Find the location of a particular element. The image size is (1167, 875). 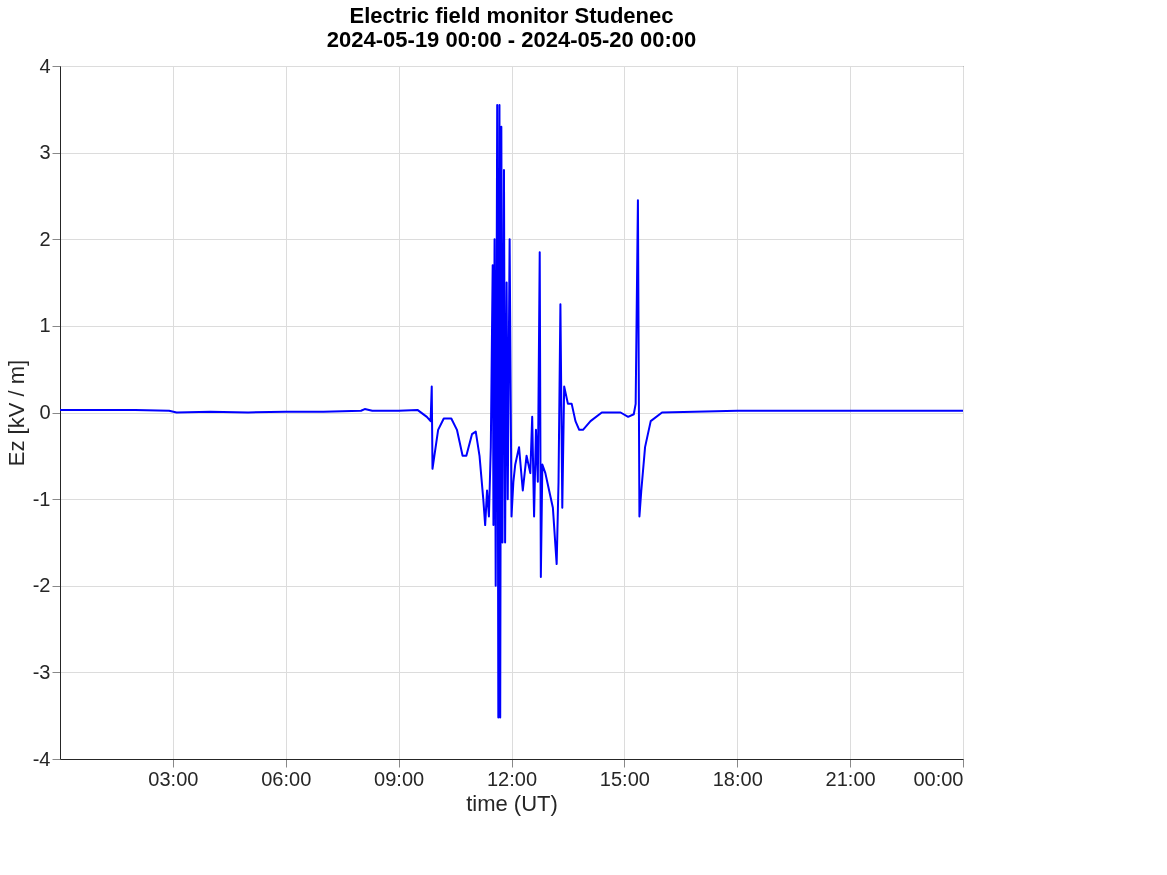

text: Electric field monitor Studenec is located at coordinates (511, 15).